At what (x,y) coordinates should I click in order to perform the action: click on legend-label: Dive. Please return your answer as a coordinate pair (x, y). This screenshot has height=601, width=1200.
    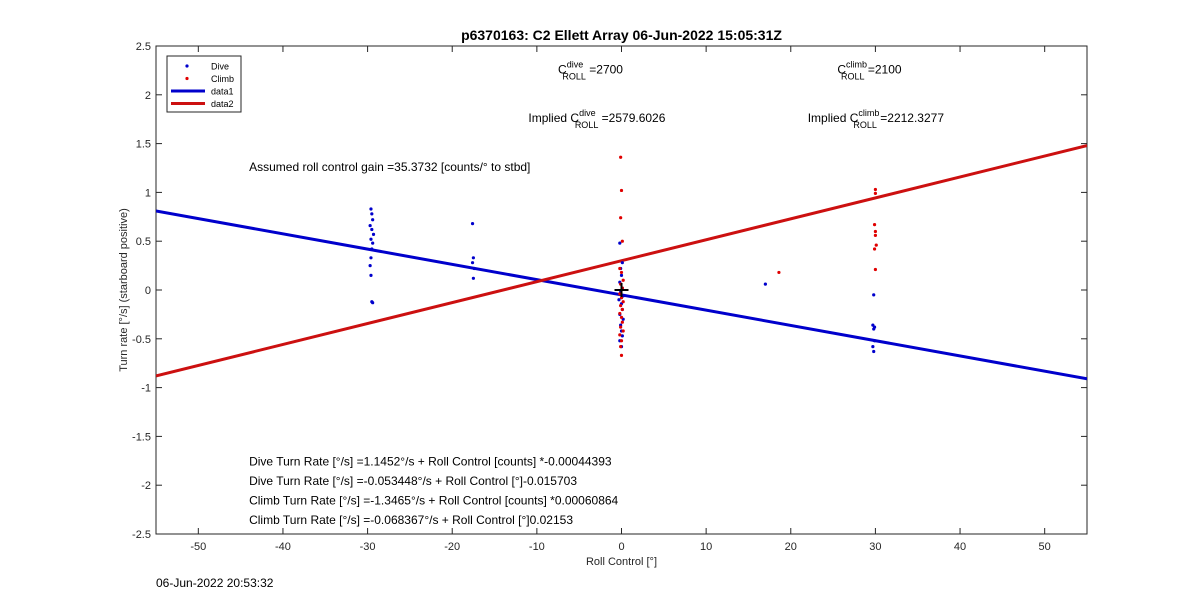
    Looking at the image, I should click on (220, 67).